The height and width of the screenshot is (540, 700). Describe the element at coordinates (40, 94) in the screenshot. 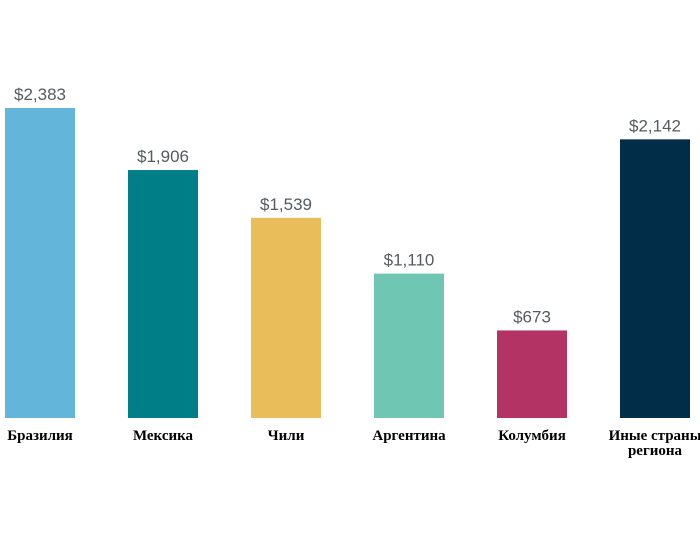

I see `value-label-бразилия: $2,383` at that location.